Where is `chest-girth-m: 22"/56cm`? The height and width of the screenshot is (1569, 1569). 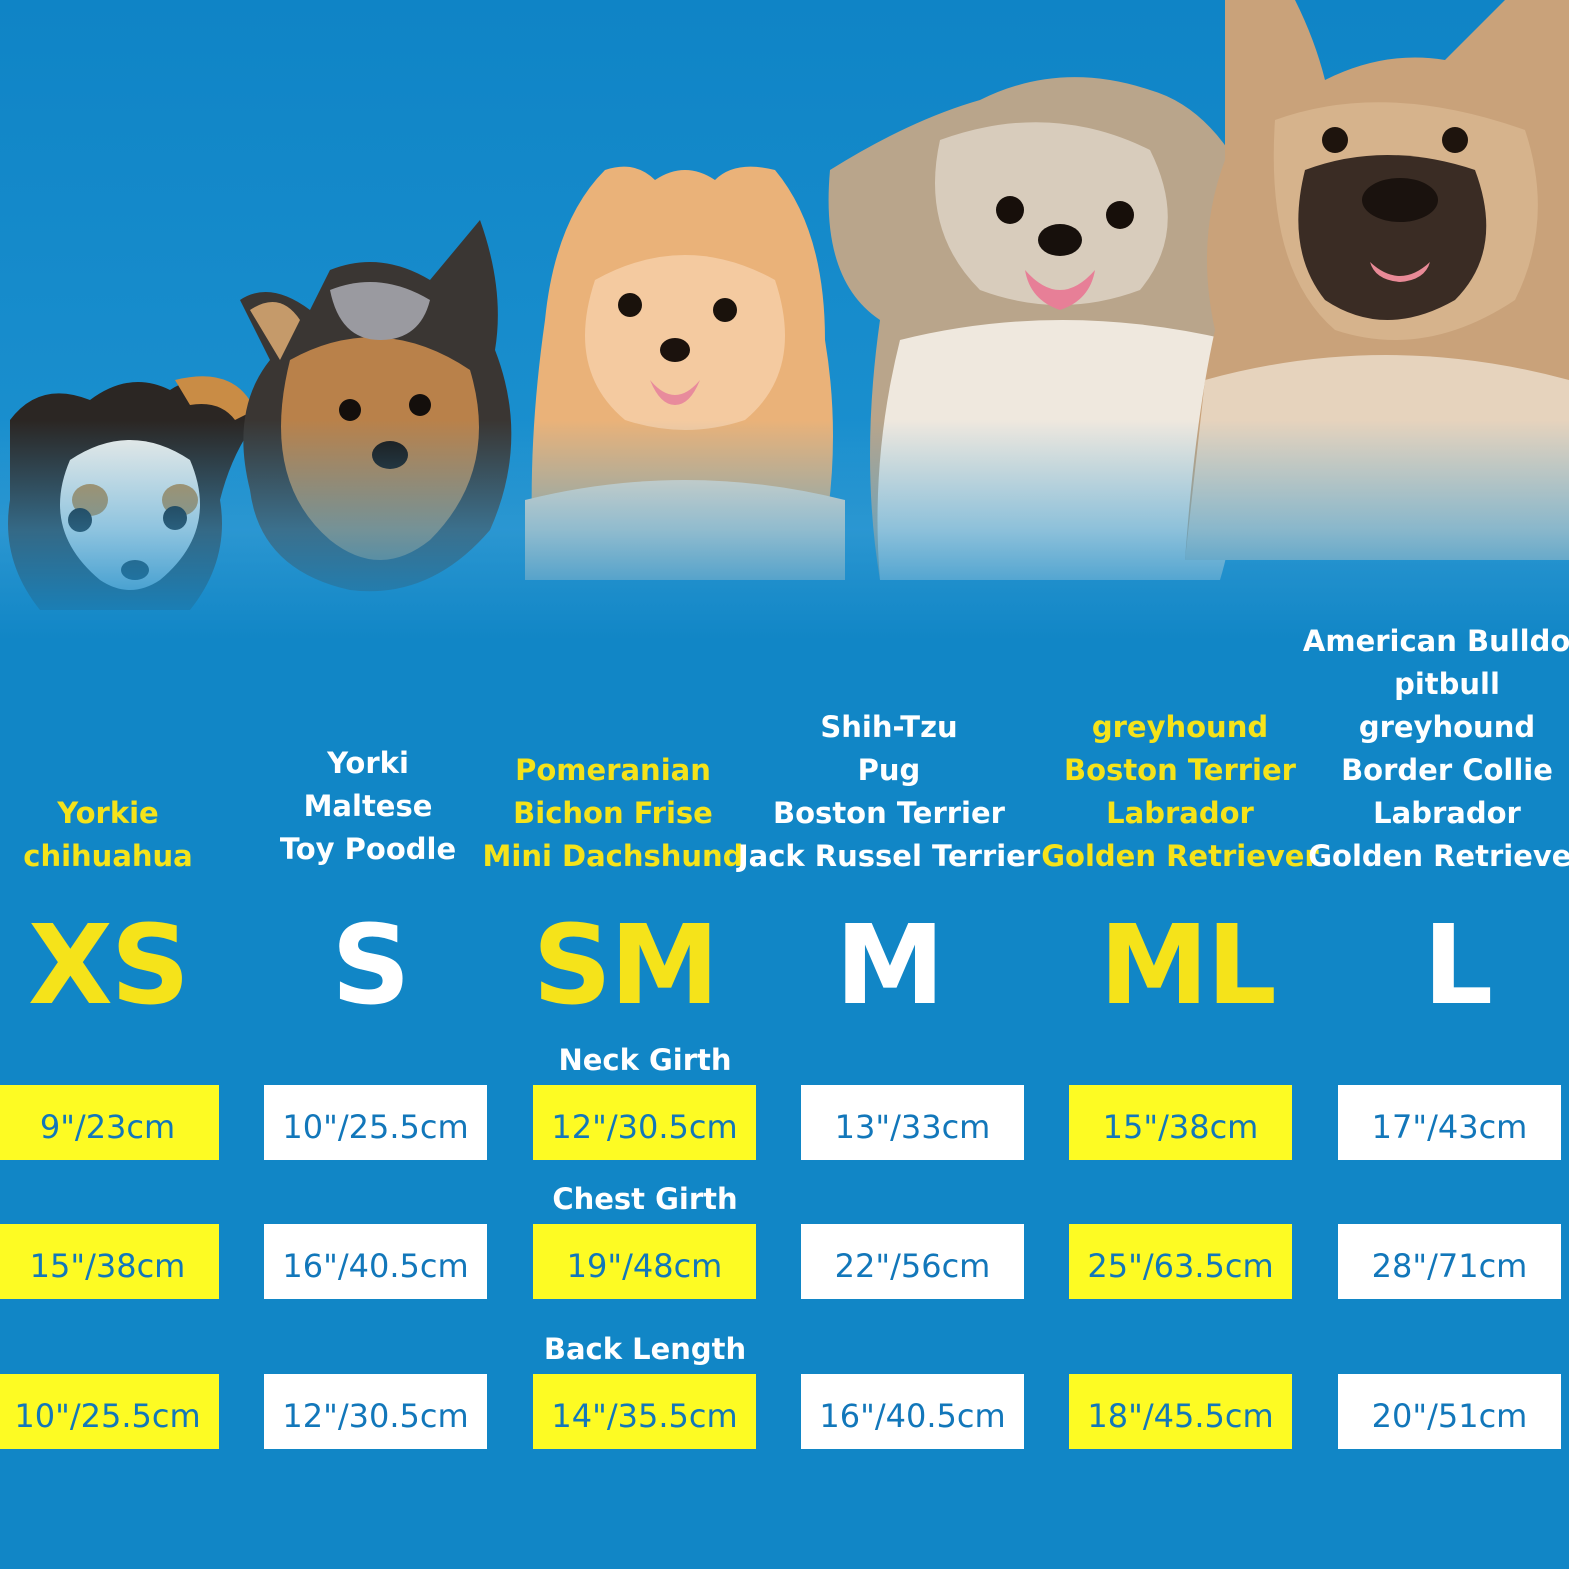
chest-girth-m: 22"/56cm is located at coordinates (912, 1261).